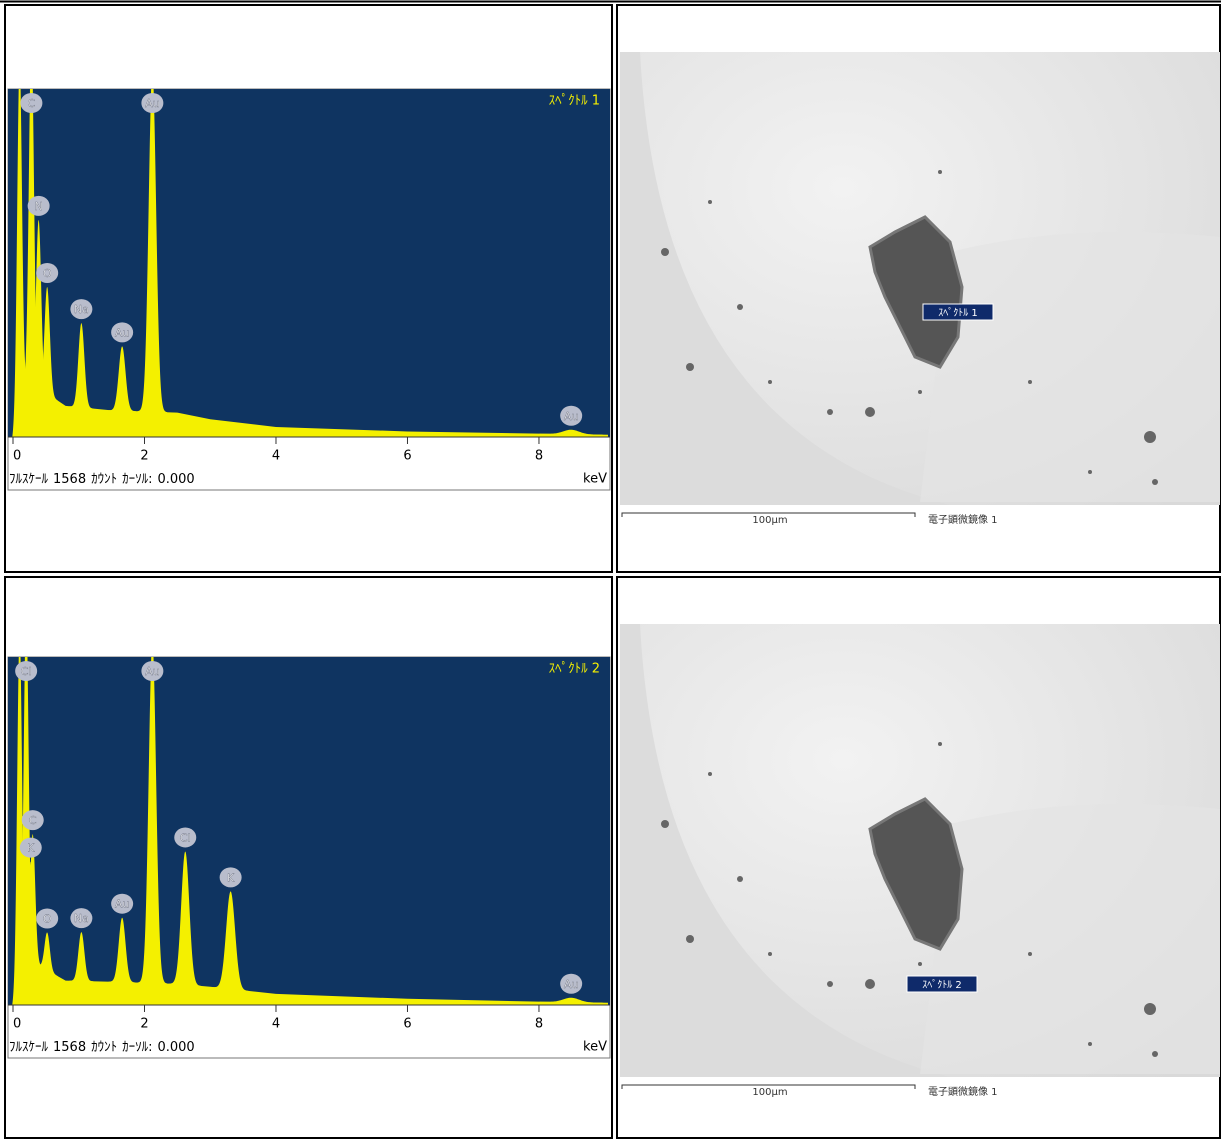  What do you see at coordinates (276, 1024) in the screenshot?
I see `x-tick-label: 4` at bounding box center [276, 1024].